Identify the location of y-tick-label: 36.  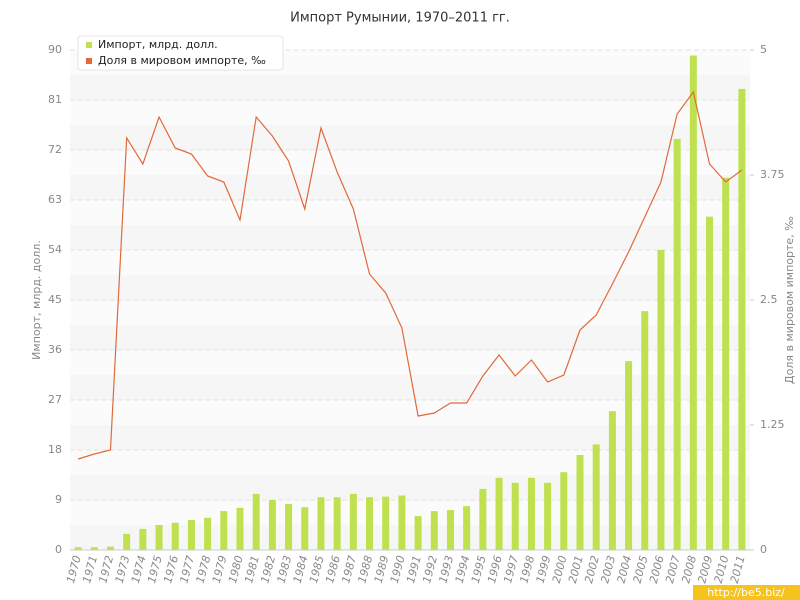
(55, 349).